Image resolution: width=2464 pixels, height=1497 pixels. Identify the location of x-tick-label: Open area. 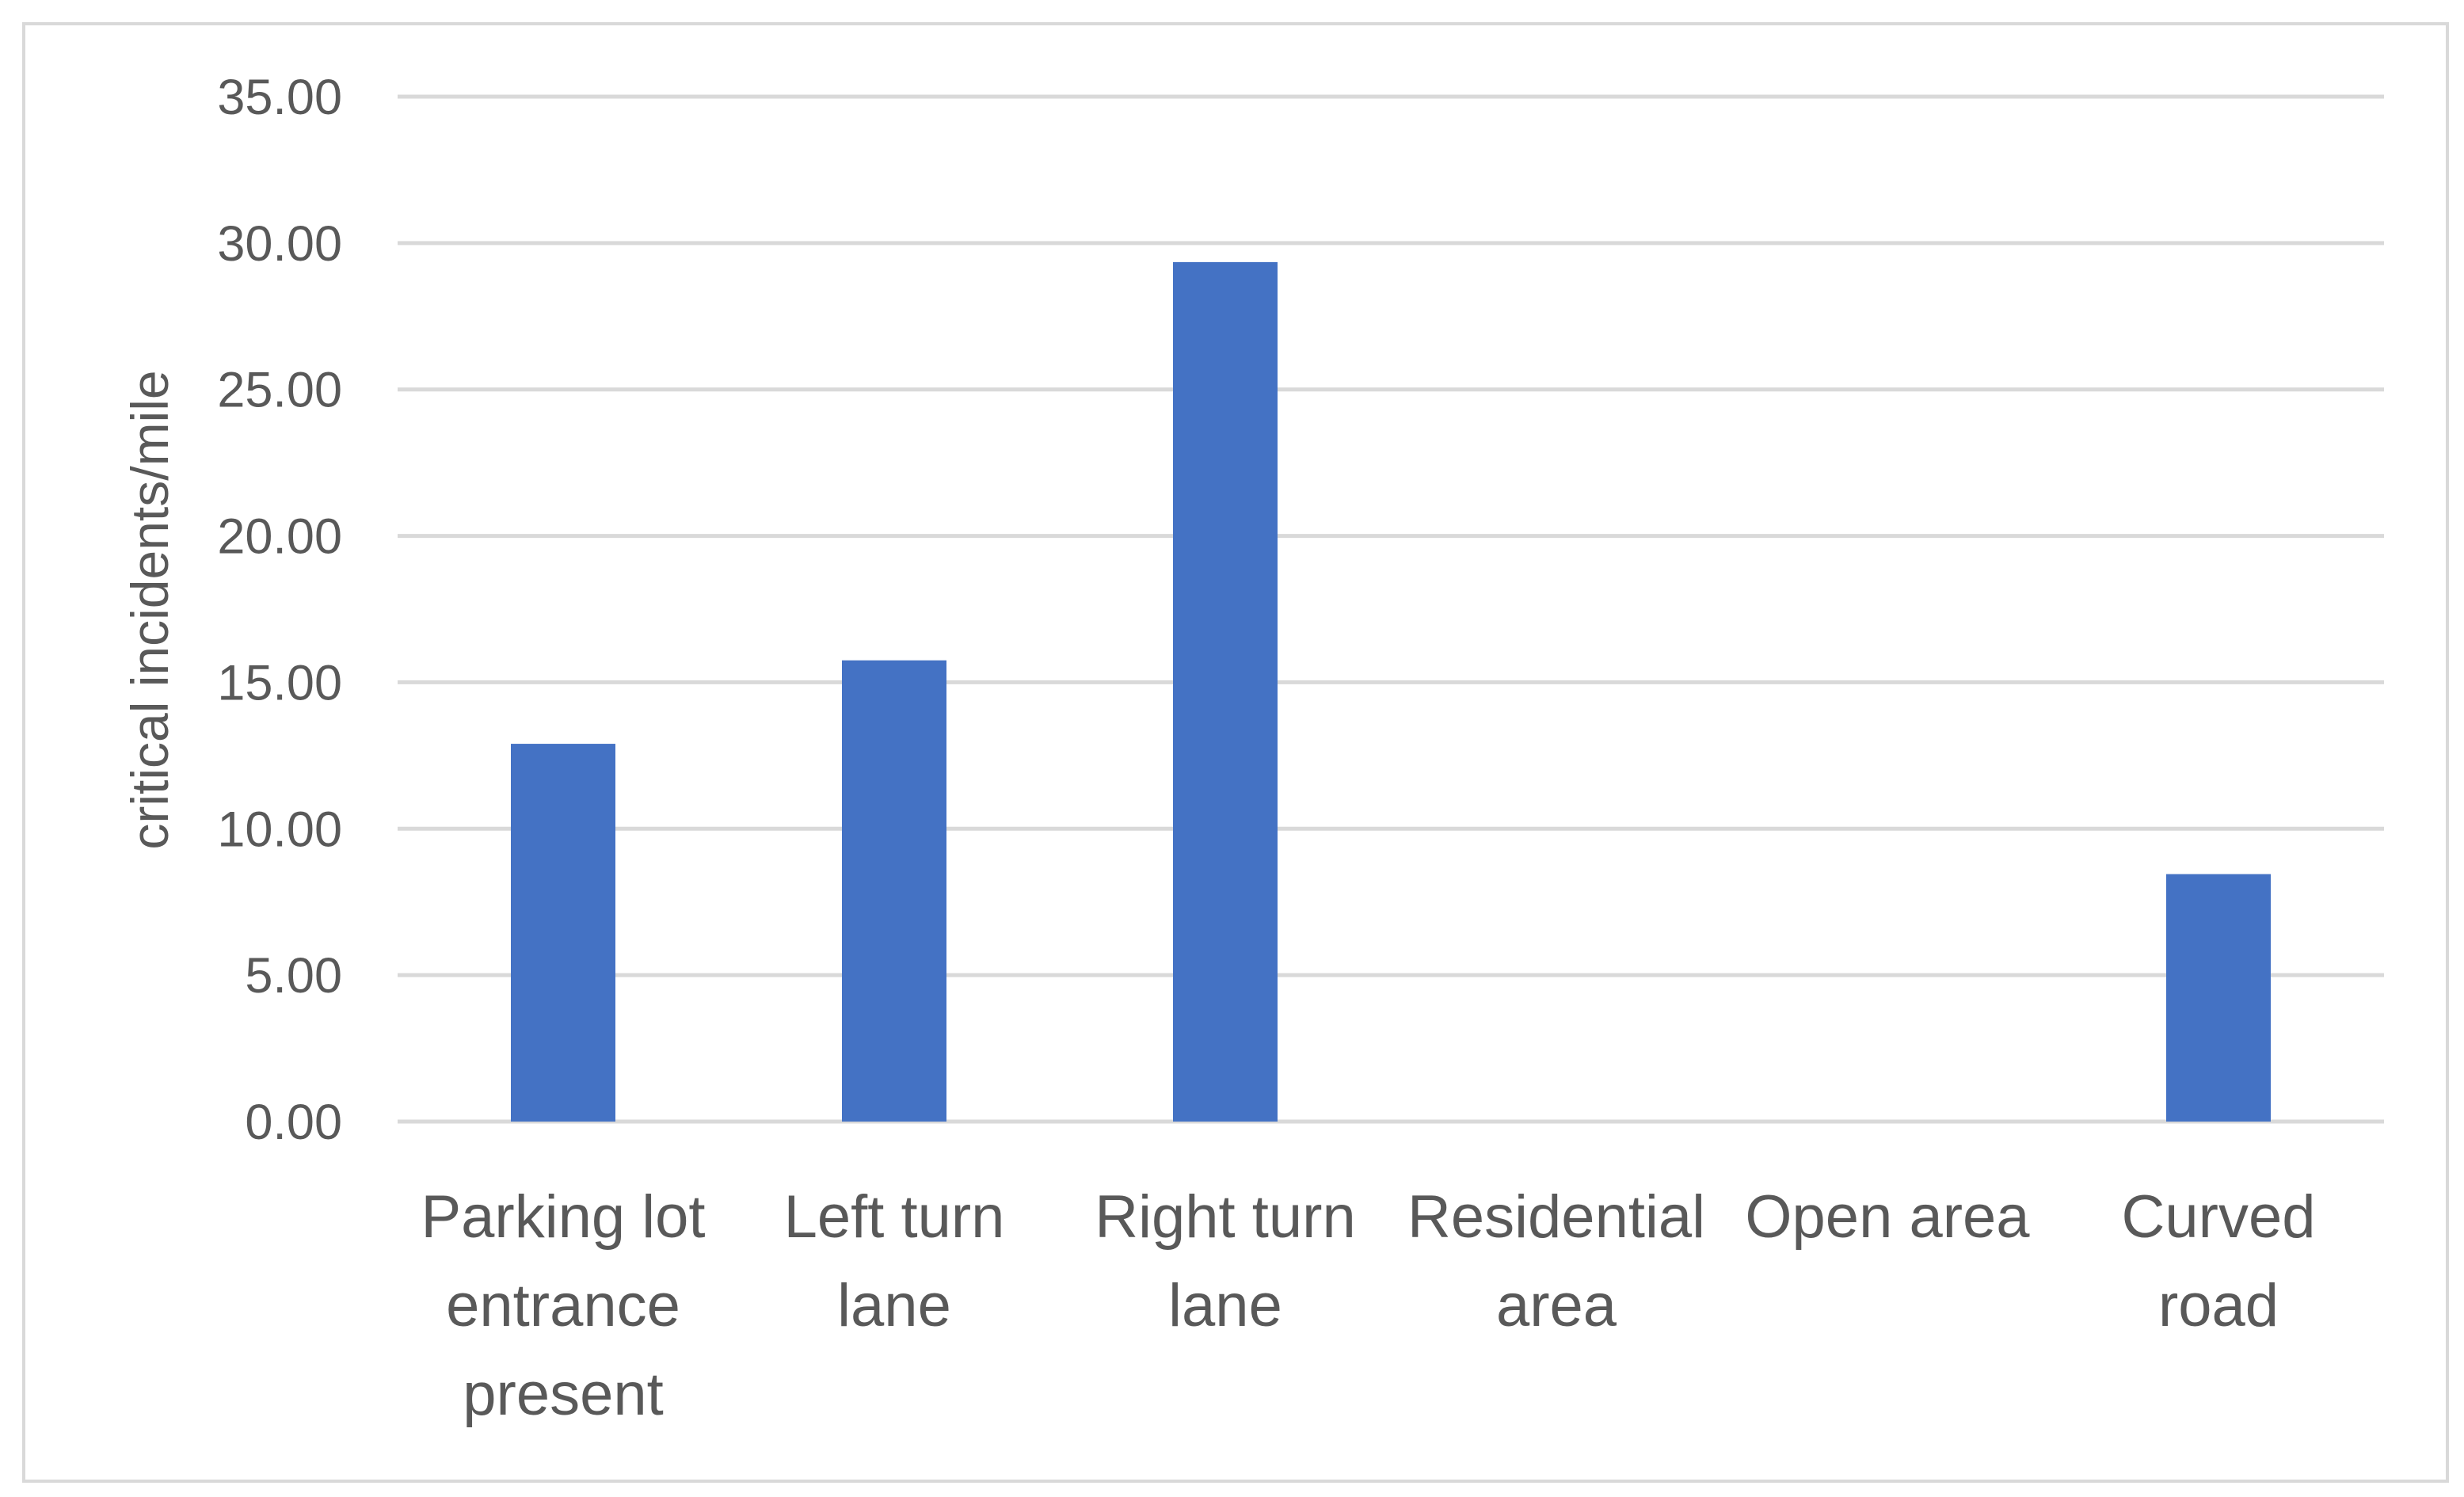
(1887, 1217).